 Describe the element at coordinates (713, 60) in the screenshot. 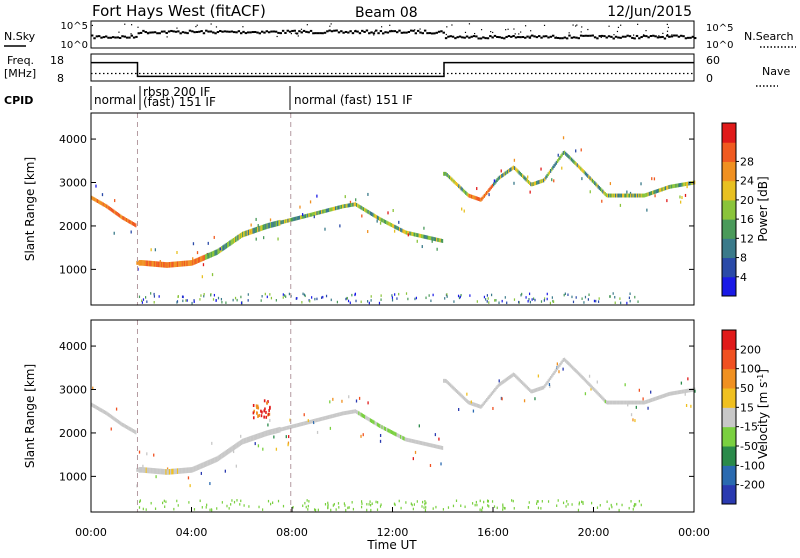

I see `nave-tick-top: 60` at that location.